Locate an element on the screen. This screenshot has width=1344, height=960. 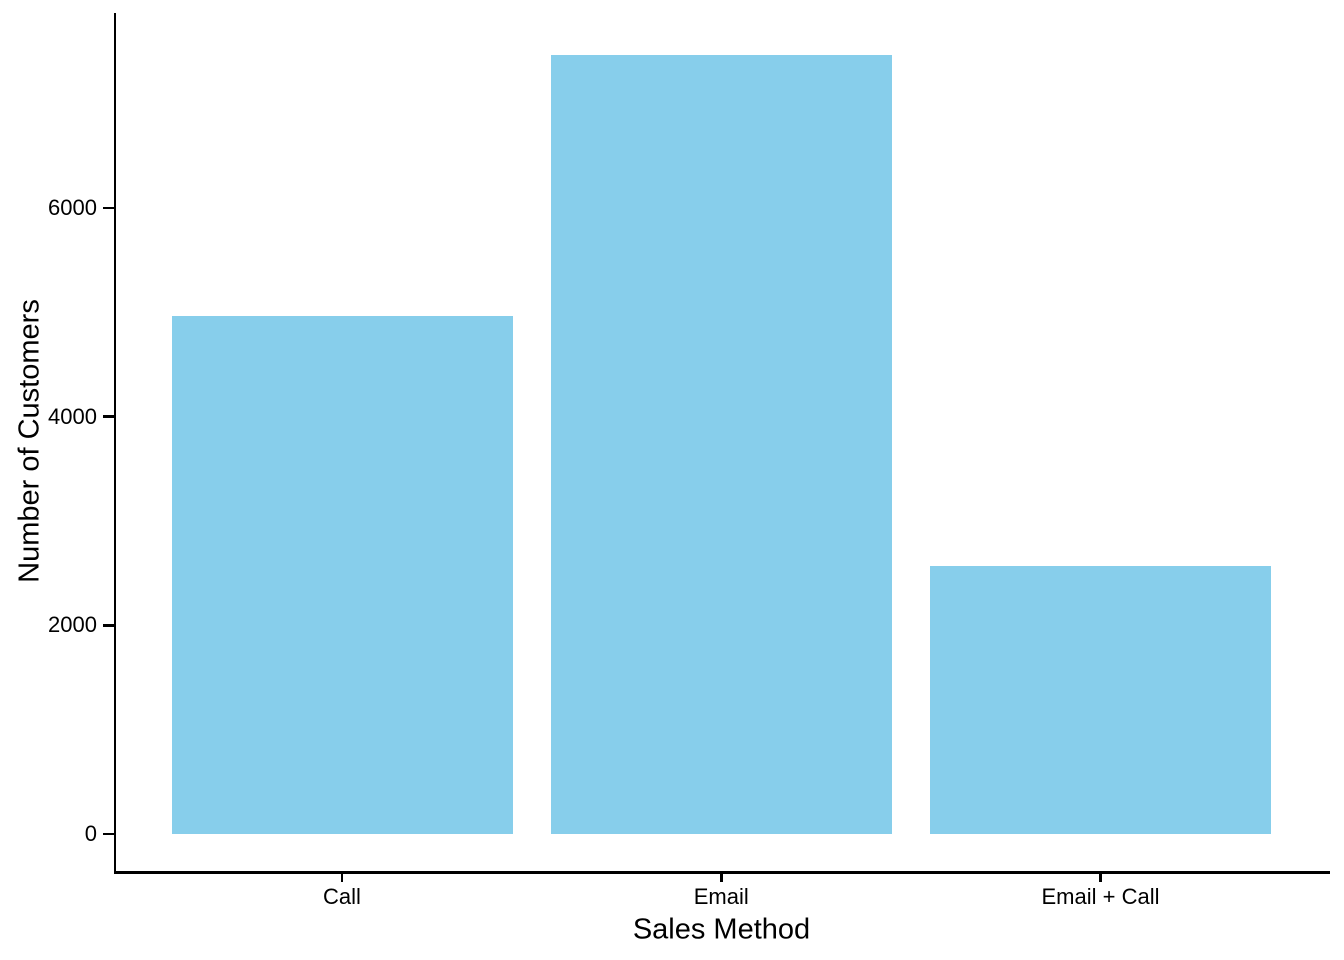
x-tick-label: Call is located at coordinates (342, 896).